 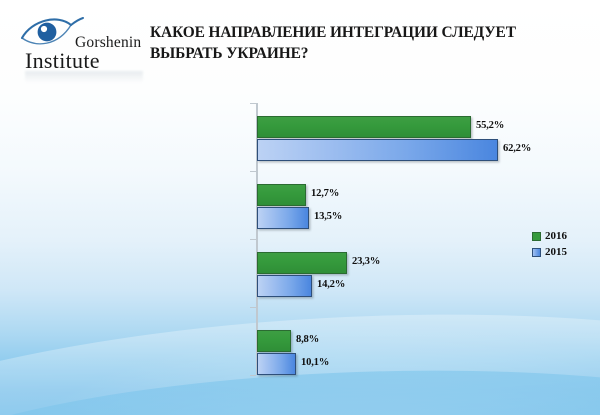 I want to click on category-axis-line, so click(x=257, y=239).